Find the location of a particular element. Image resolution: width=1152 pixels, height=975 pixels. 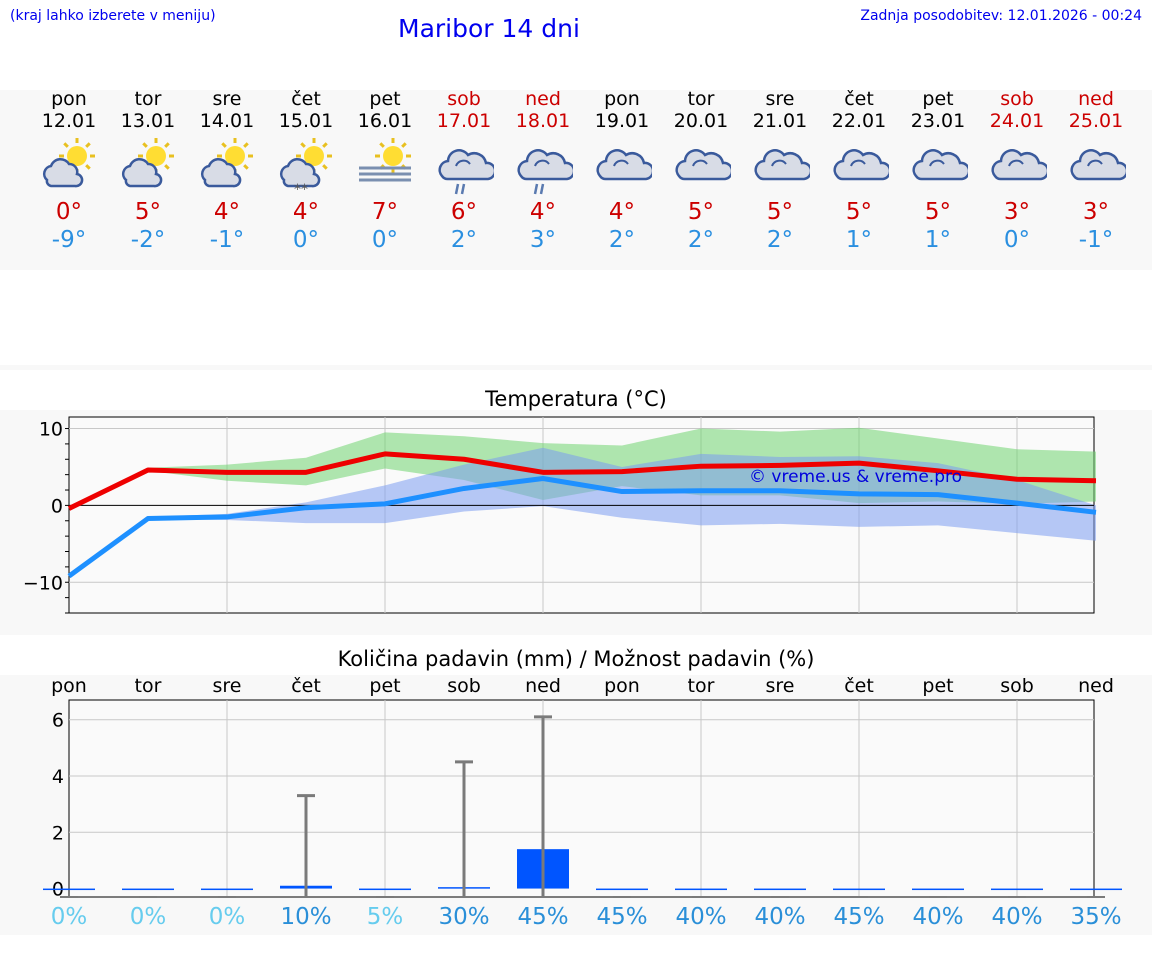

day-forecast: ned 25.01 3° -1° is located at coordinates (1096, 171).